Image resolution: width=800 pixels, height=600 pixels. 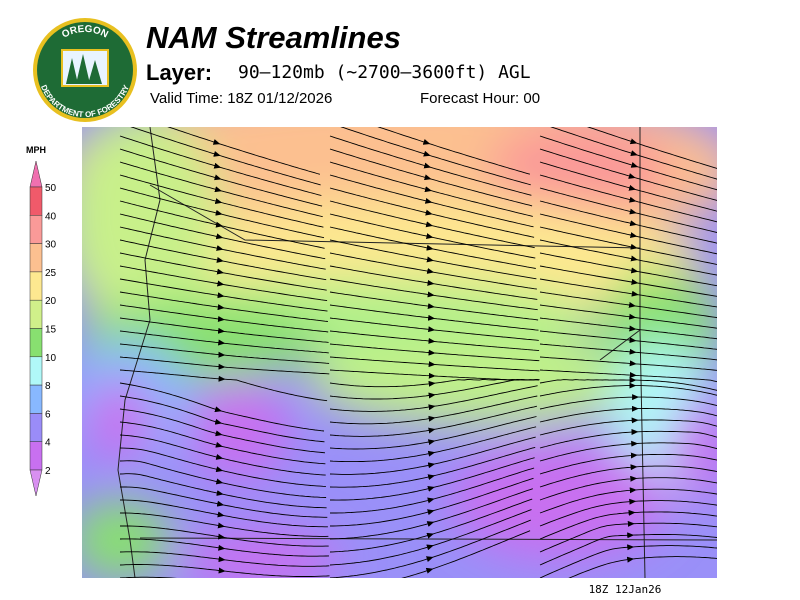 What do you see at coordinates (48, 414) in the screenshot?
I see `legend-tick: 6` at bounding box center [48, 414].